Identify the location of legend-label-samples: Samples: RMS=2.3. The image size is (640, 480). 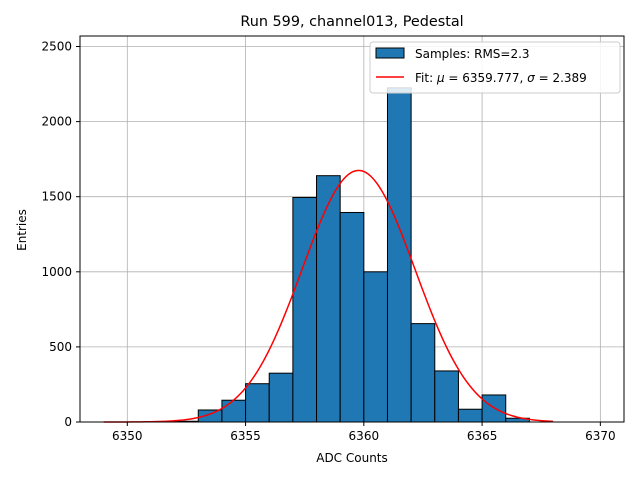
(472, 54).